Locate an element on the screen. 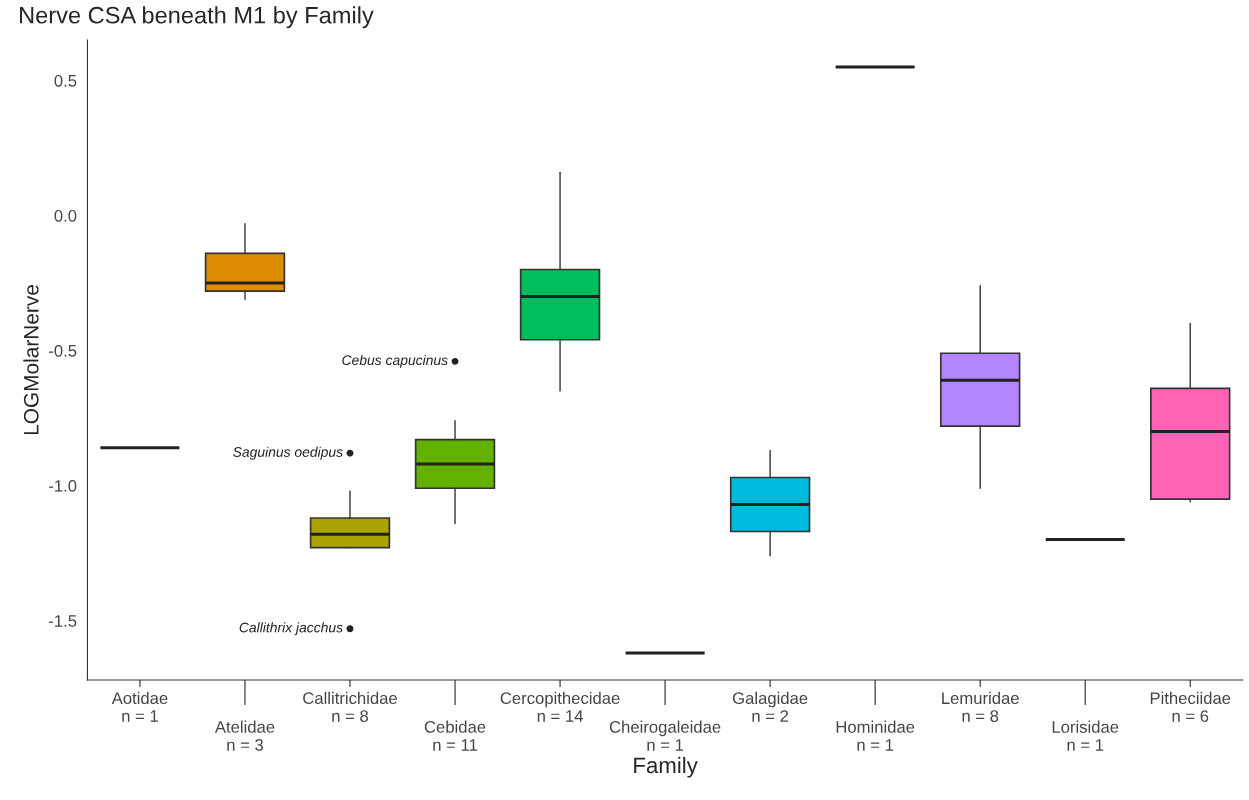 The height and width of the screenshot is (800, 1249). y-tick-label: 0.5 is located at coordinates (65, 80).